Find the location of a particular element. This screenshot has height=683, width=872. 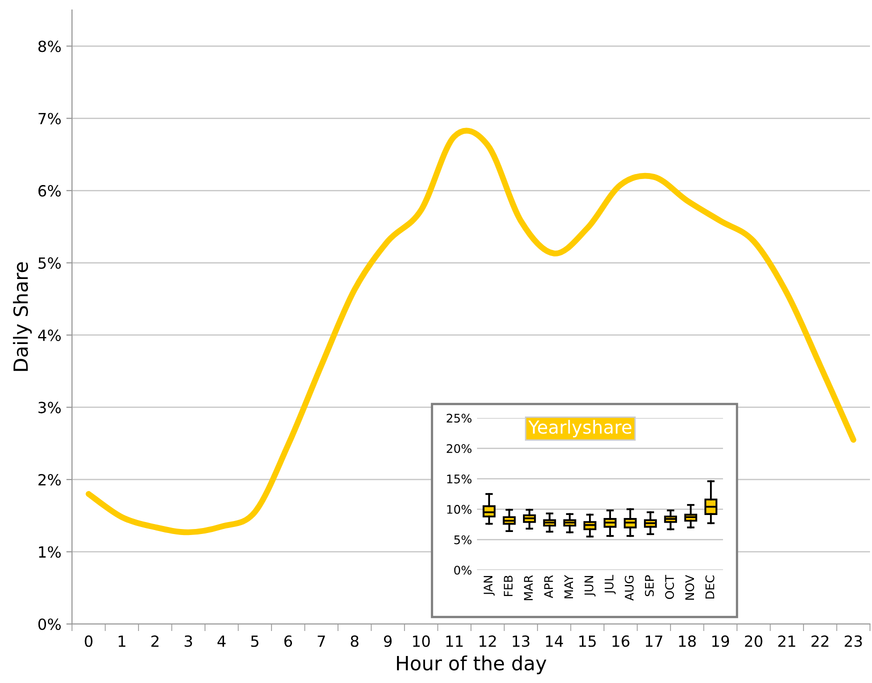

y-tick-label: 10% is located at coordinates (459, 509).